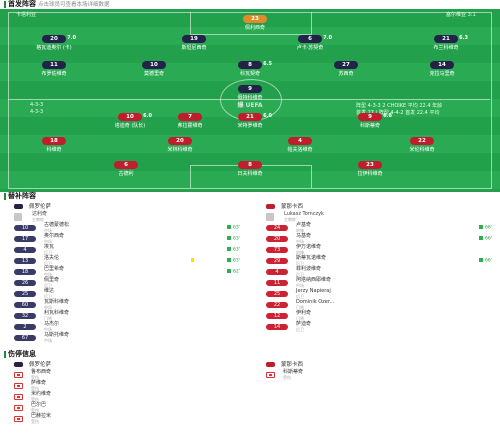 The height and width of the screenshot is (440, 500). Describe the element at coordinates (376, 260) in the screenshot. I see `sub-player-row: 29 斯蒂瓦诺维奇 后卫 66'` at that location.